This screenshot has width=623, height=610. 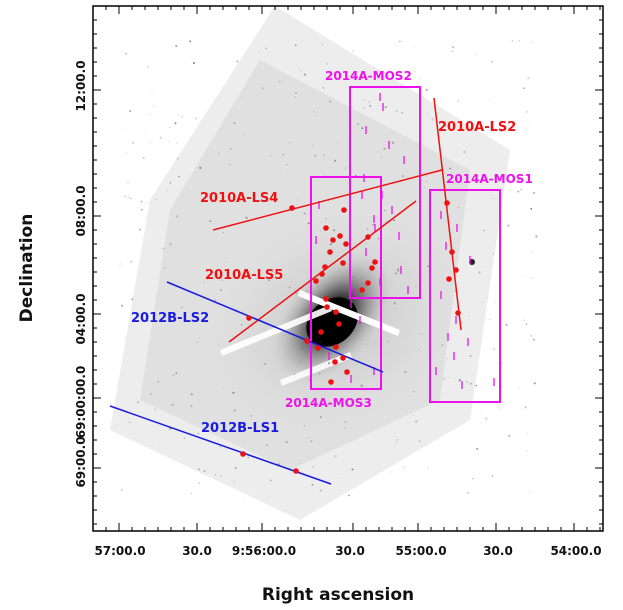 I want to click on slit-line-2012B-LS2, so click(x=275, y=327).